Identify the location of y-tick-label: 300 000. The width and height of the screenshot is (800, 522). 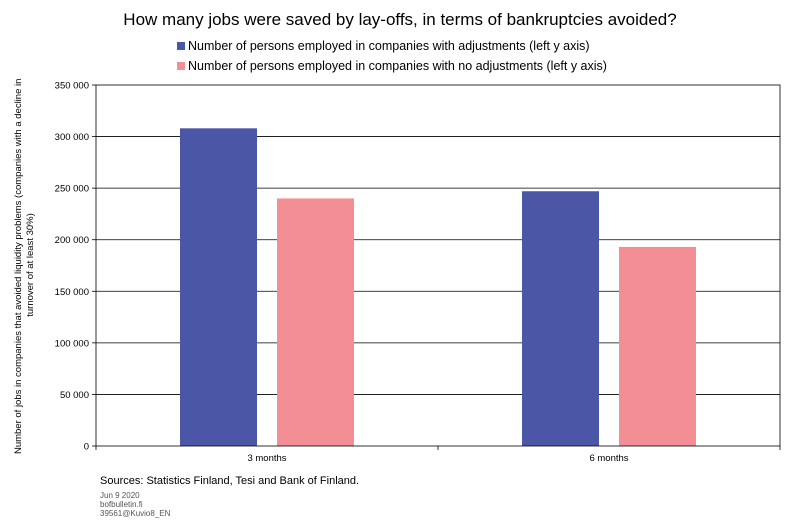
(72, 137).